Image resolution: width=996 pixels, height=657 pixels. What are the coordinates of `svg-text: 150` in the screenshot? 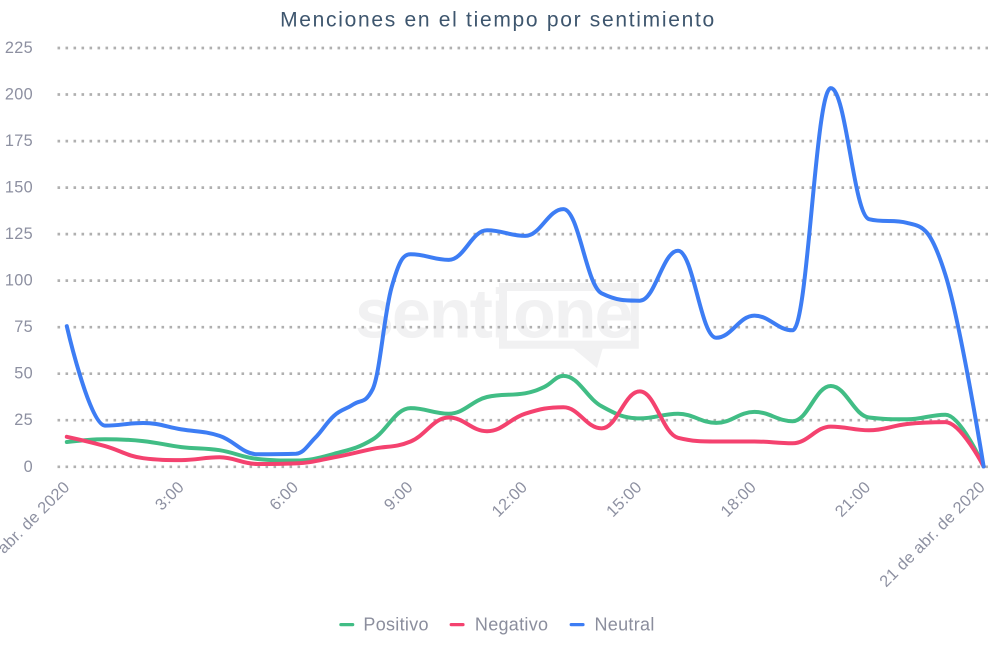 It's located at (19, 188).